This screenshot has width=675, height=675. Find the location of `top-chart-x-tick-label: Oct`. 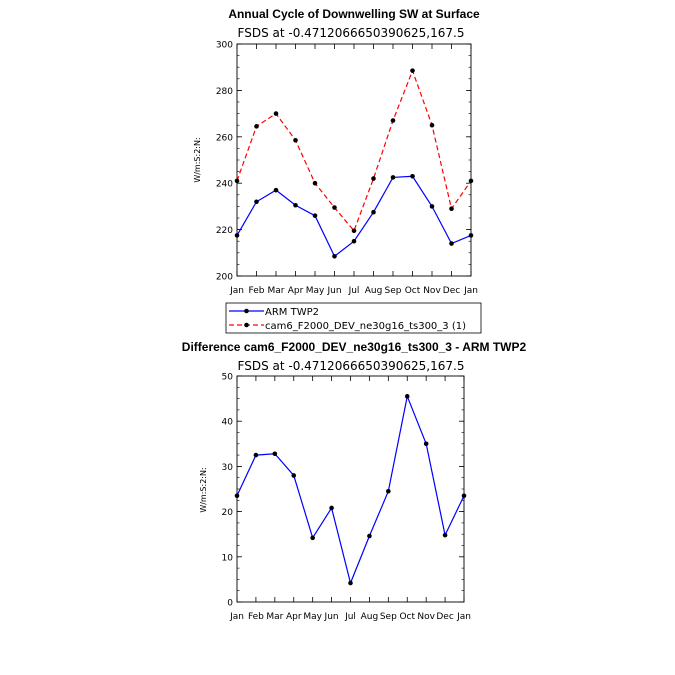

top-chart-x-tick-label: Oct is located at coordinates (413, 291).